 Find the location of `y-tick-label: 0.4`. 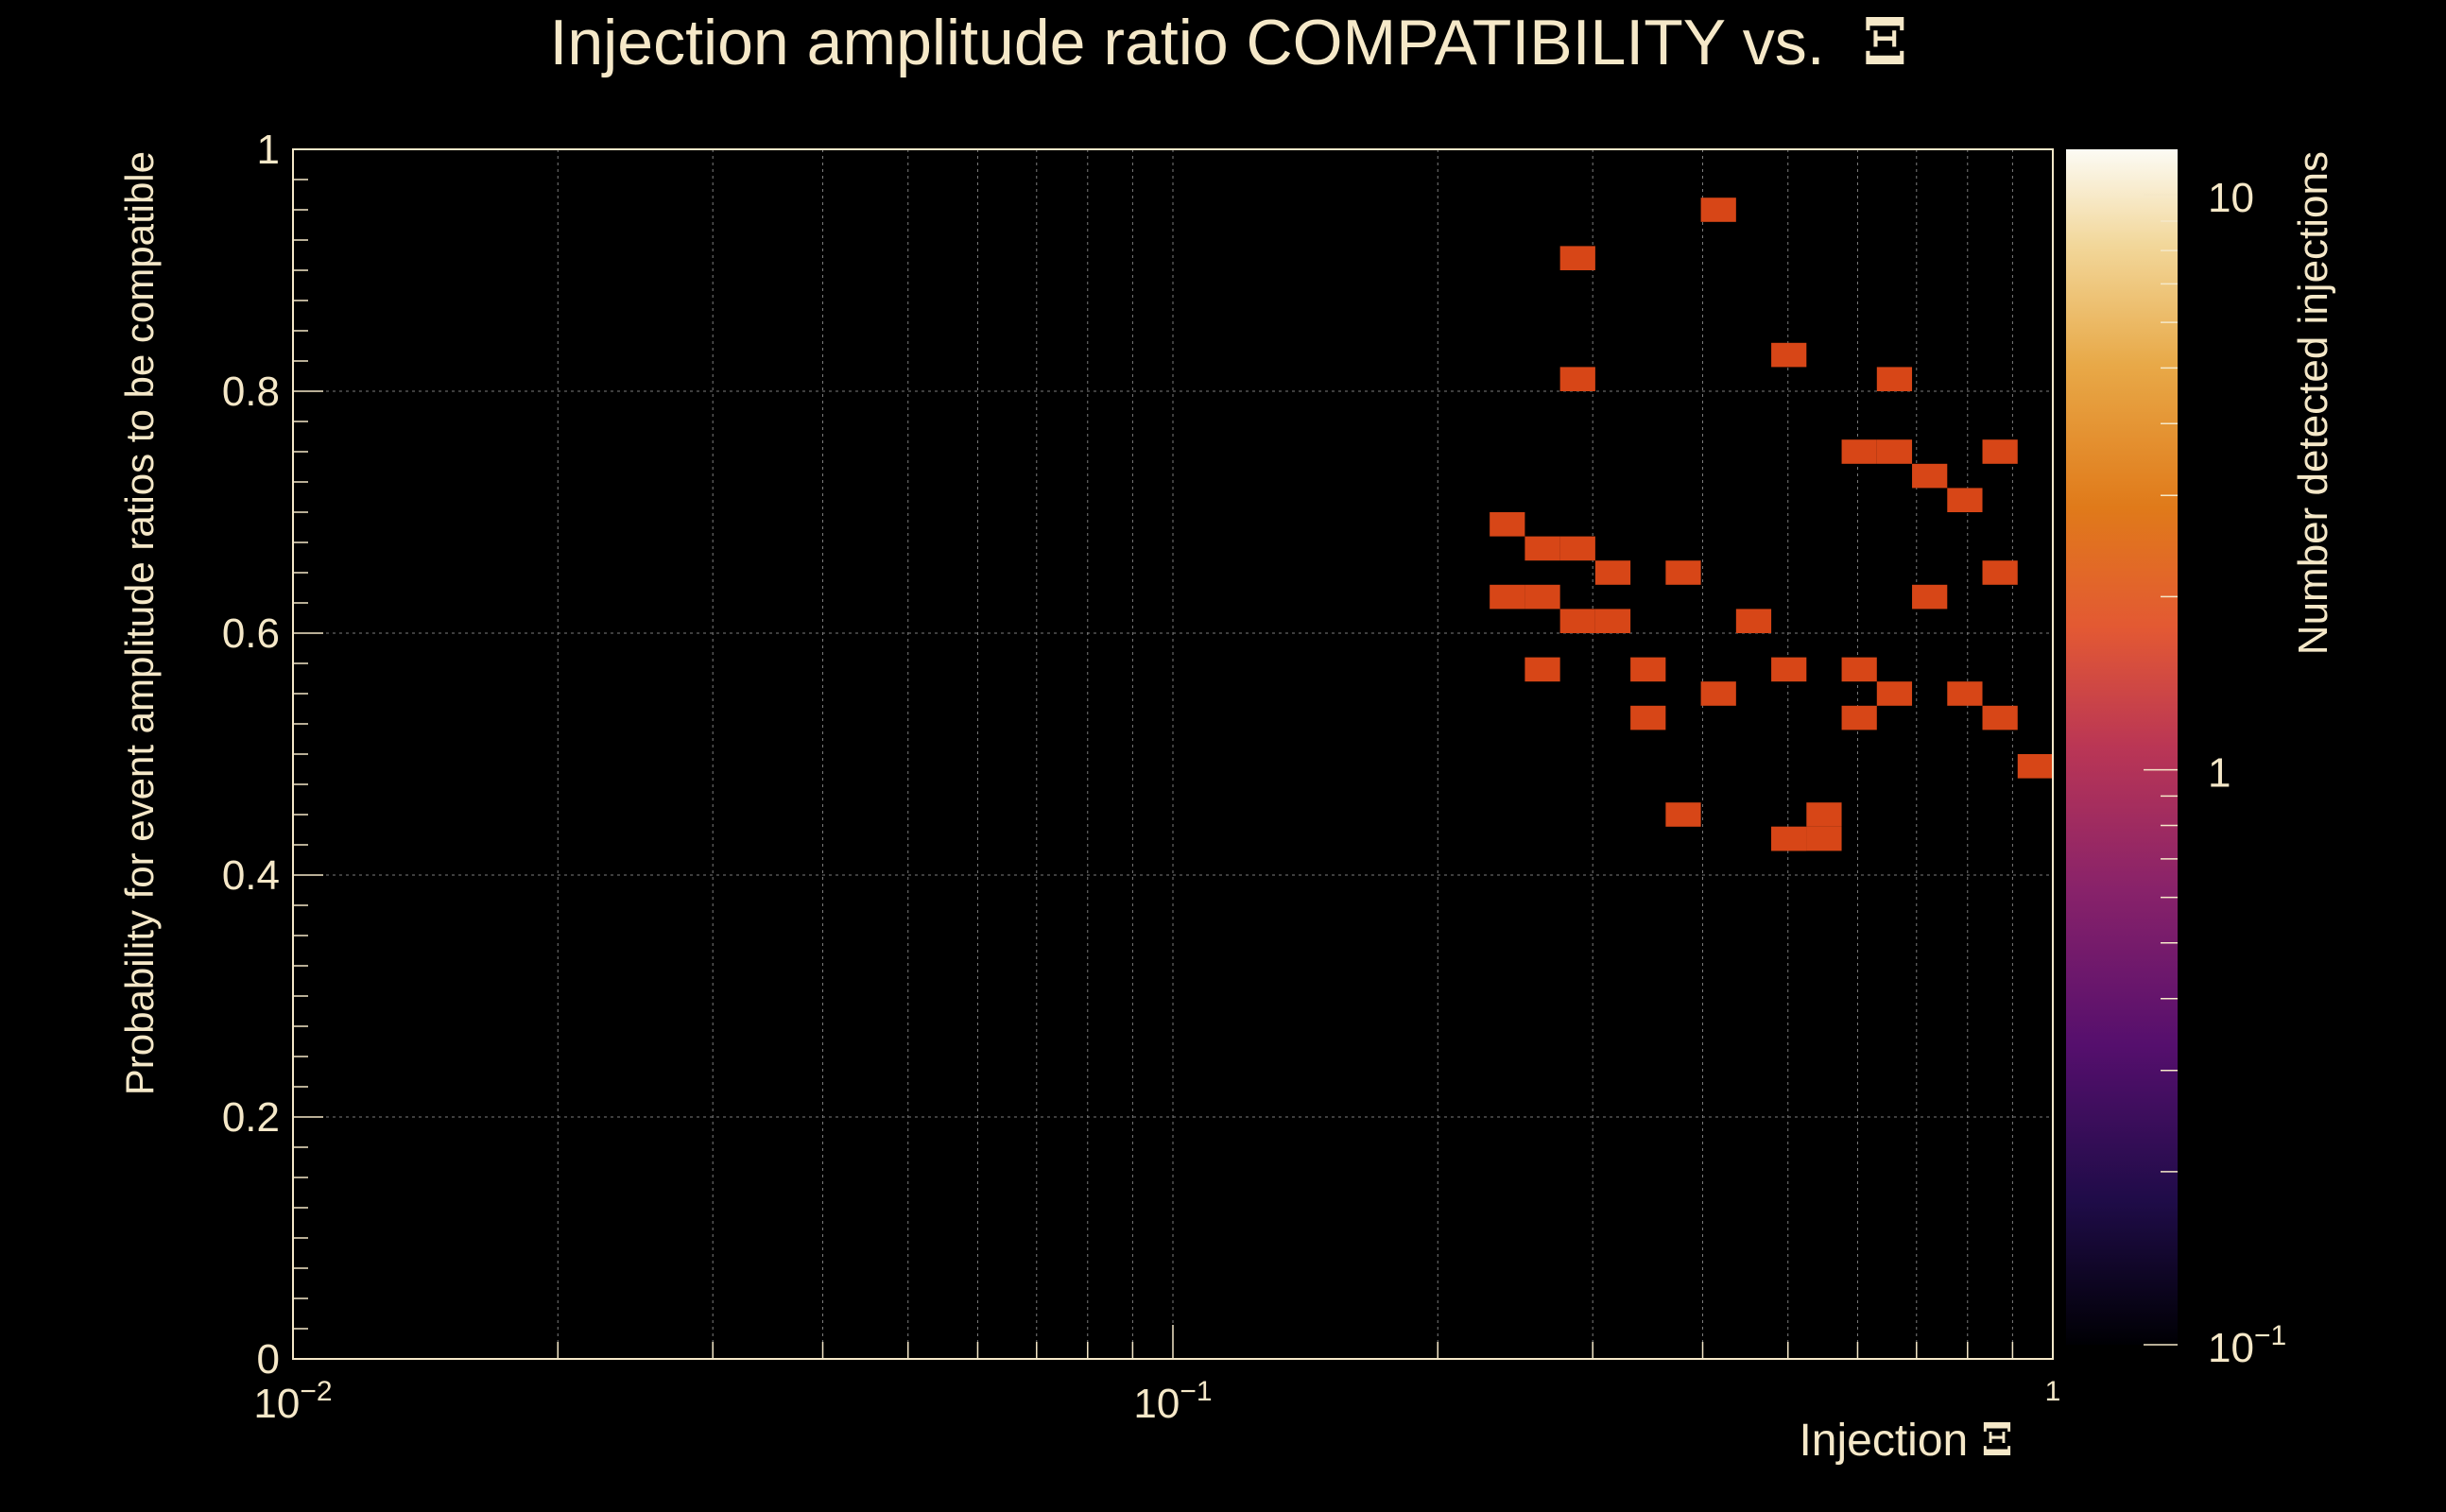

y-tick-label: 0.4 is located at coordinates (251, 875).